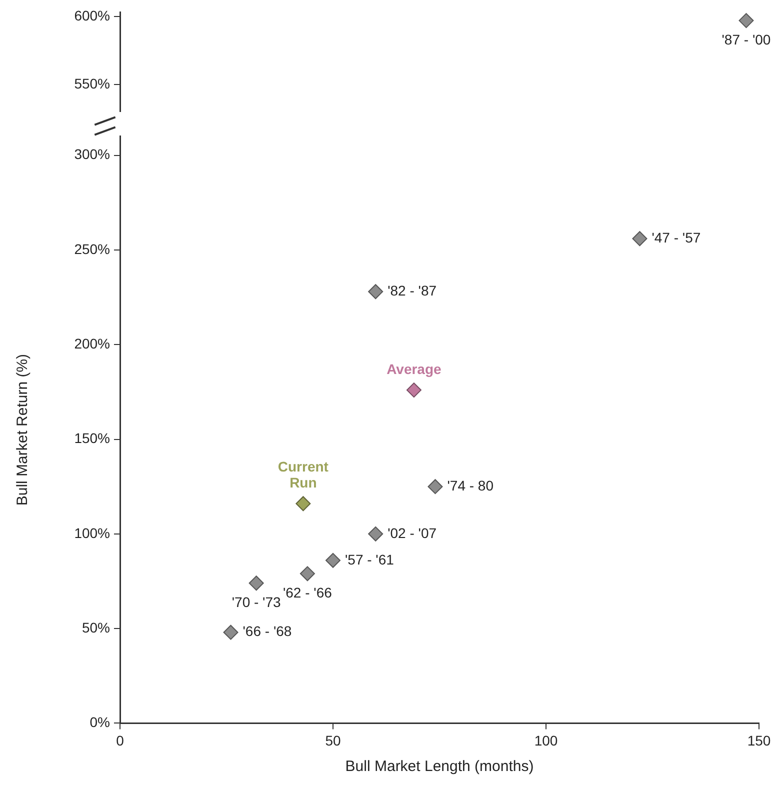  Describe the element at coordinates (439, 767) in the screenshot. I see `x-axis-title: Bull Market Length (months)` at that location.